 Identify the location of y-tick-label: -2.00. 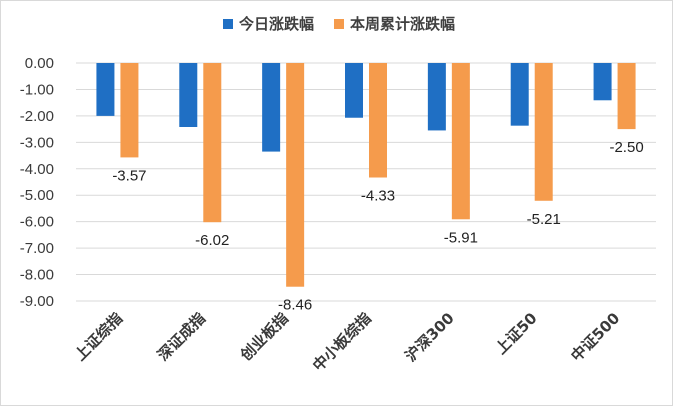
(37, 116).